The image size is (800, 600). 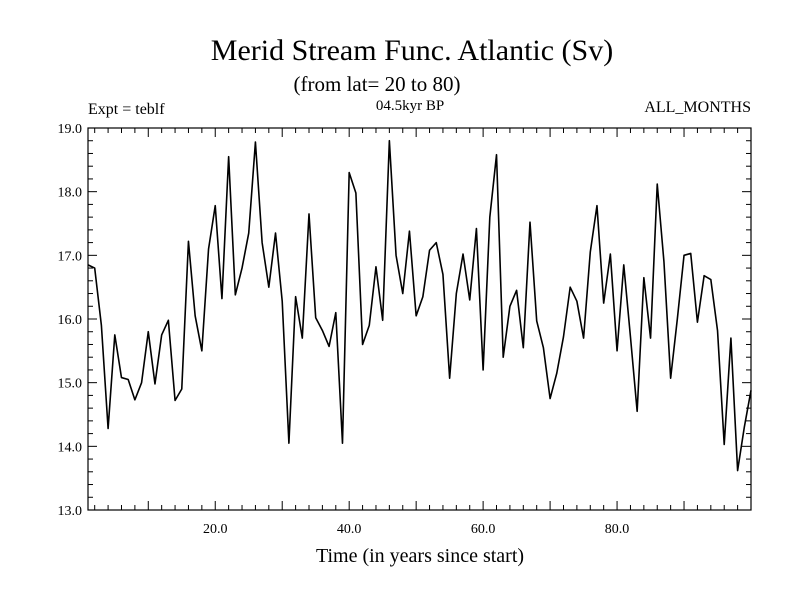 What do you see at coordinates (483, 529) in the screenshot?
I see `x-tick-label: 60.0` at bounding box center [483, 529].